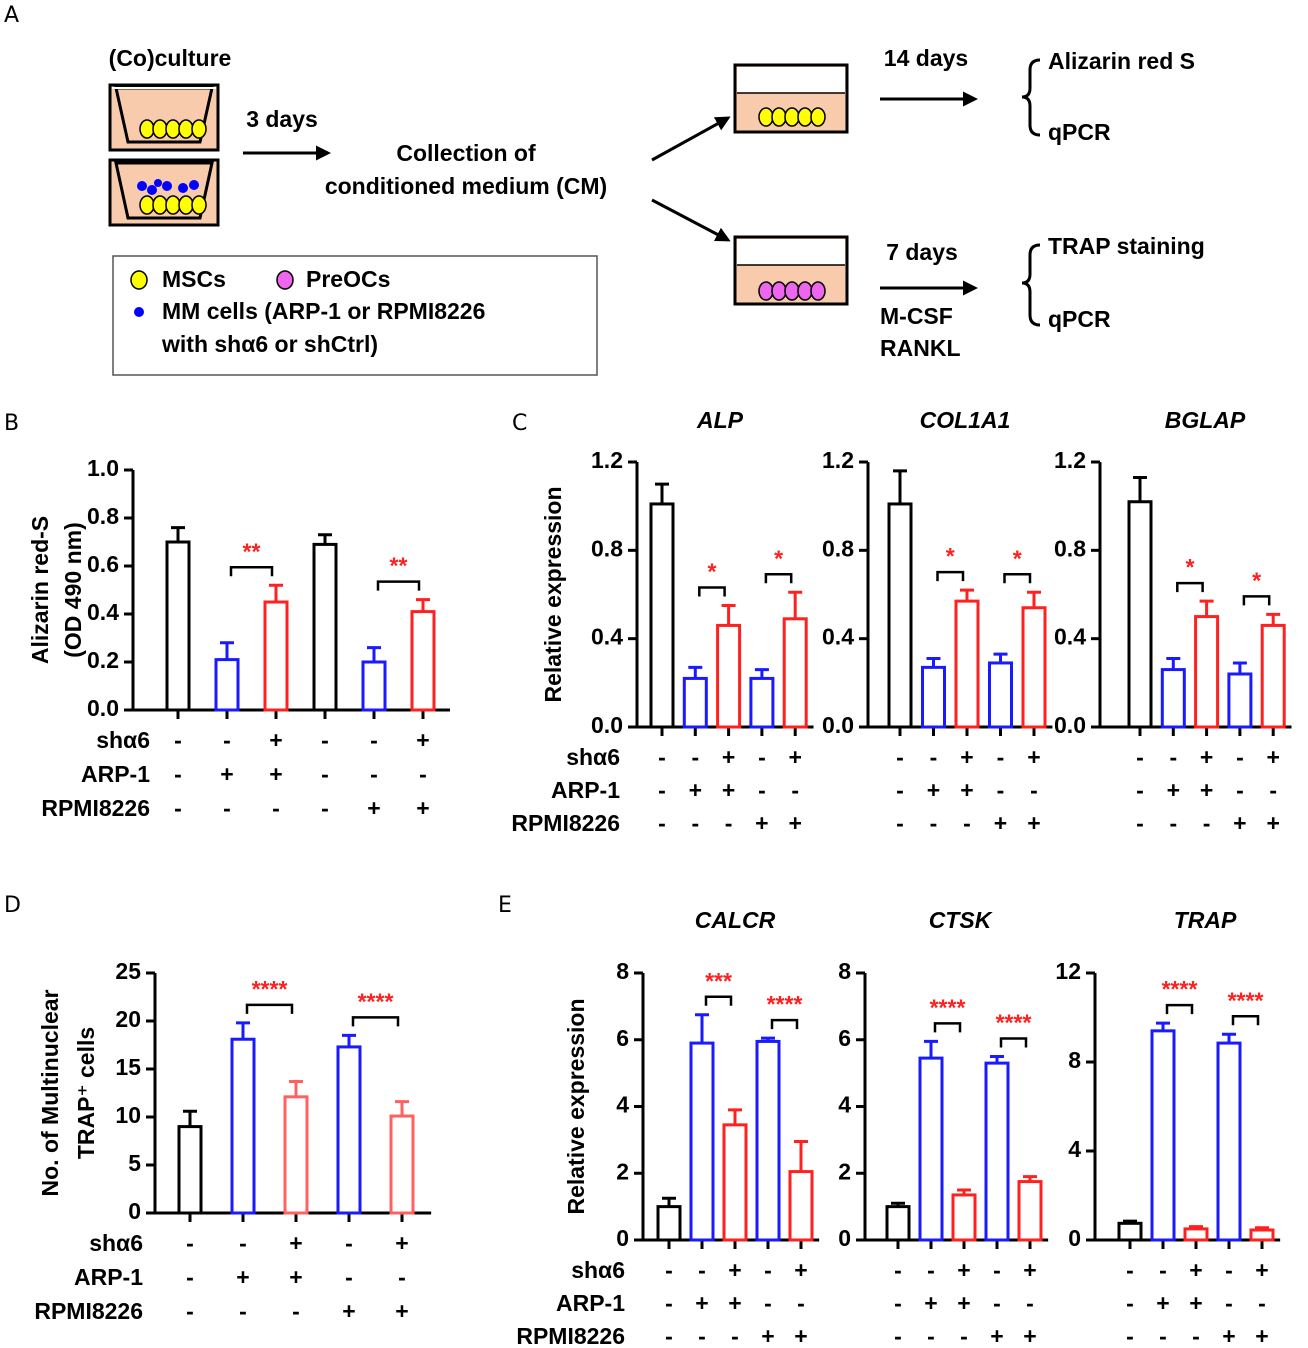  Describe the element at coordinates (11, 15) in the screenshot. I see `panel-label: A` at that location.